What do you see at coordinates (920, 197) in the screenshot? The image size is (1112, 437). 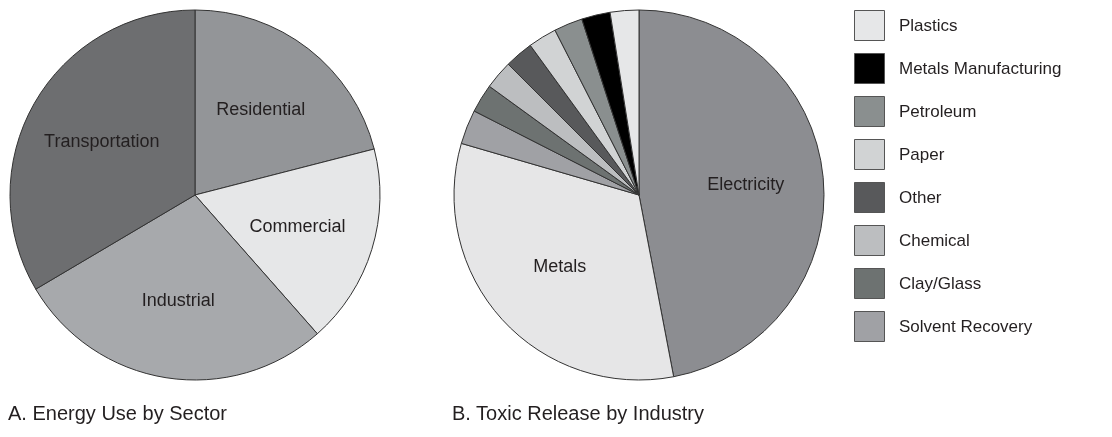 I see `legend-label: Other` at bounding box center [920, 197].